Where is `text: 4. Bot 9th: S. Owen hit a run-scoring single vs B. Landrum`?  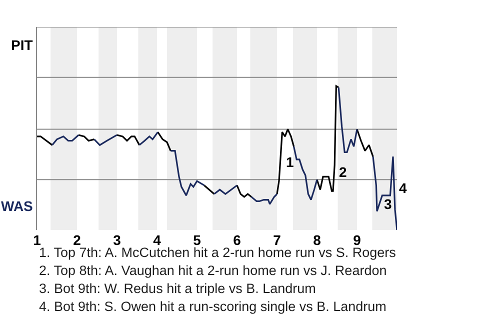
text: 4. Bot 9th: S. Owen hit a run-scoring single vs B. Landrum is located at coordinates (212, 306).